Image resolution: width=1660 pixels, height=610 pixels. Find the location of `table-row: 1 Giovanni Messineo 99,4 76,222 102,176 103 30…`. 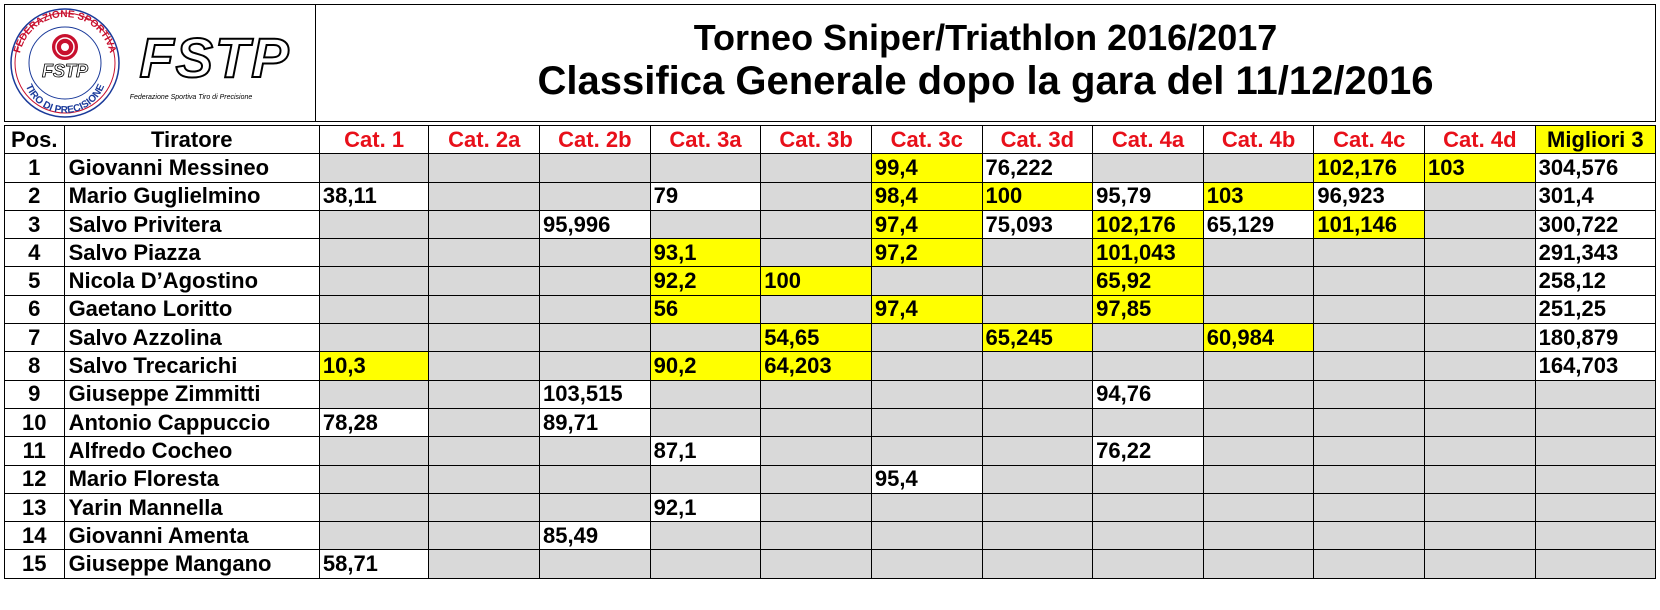

table-row: 1 Giovanni Messineo 99,4 76,222 102,176 103 30… is located at coordinates (830, 168).